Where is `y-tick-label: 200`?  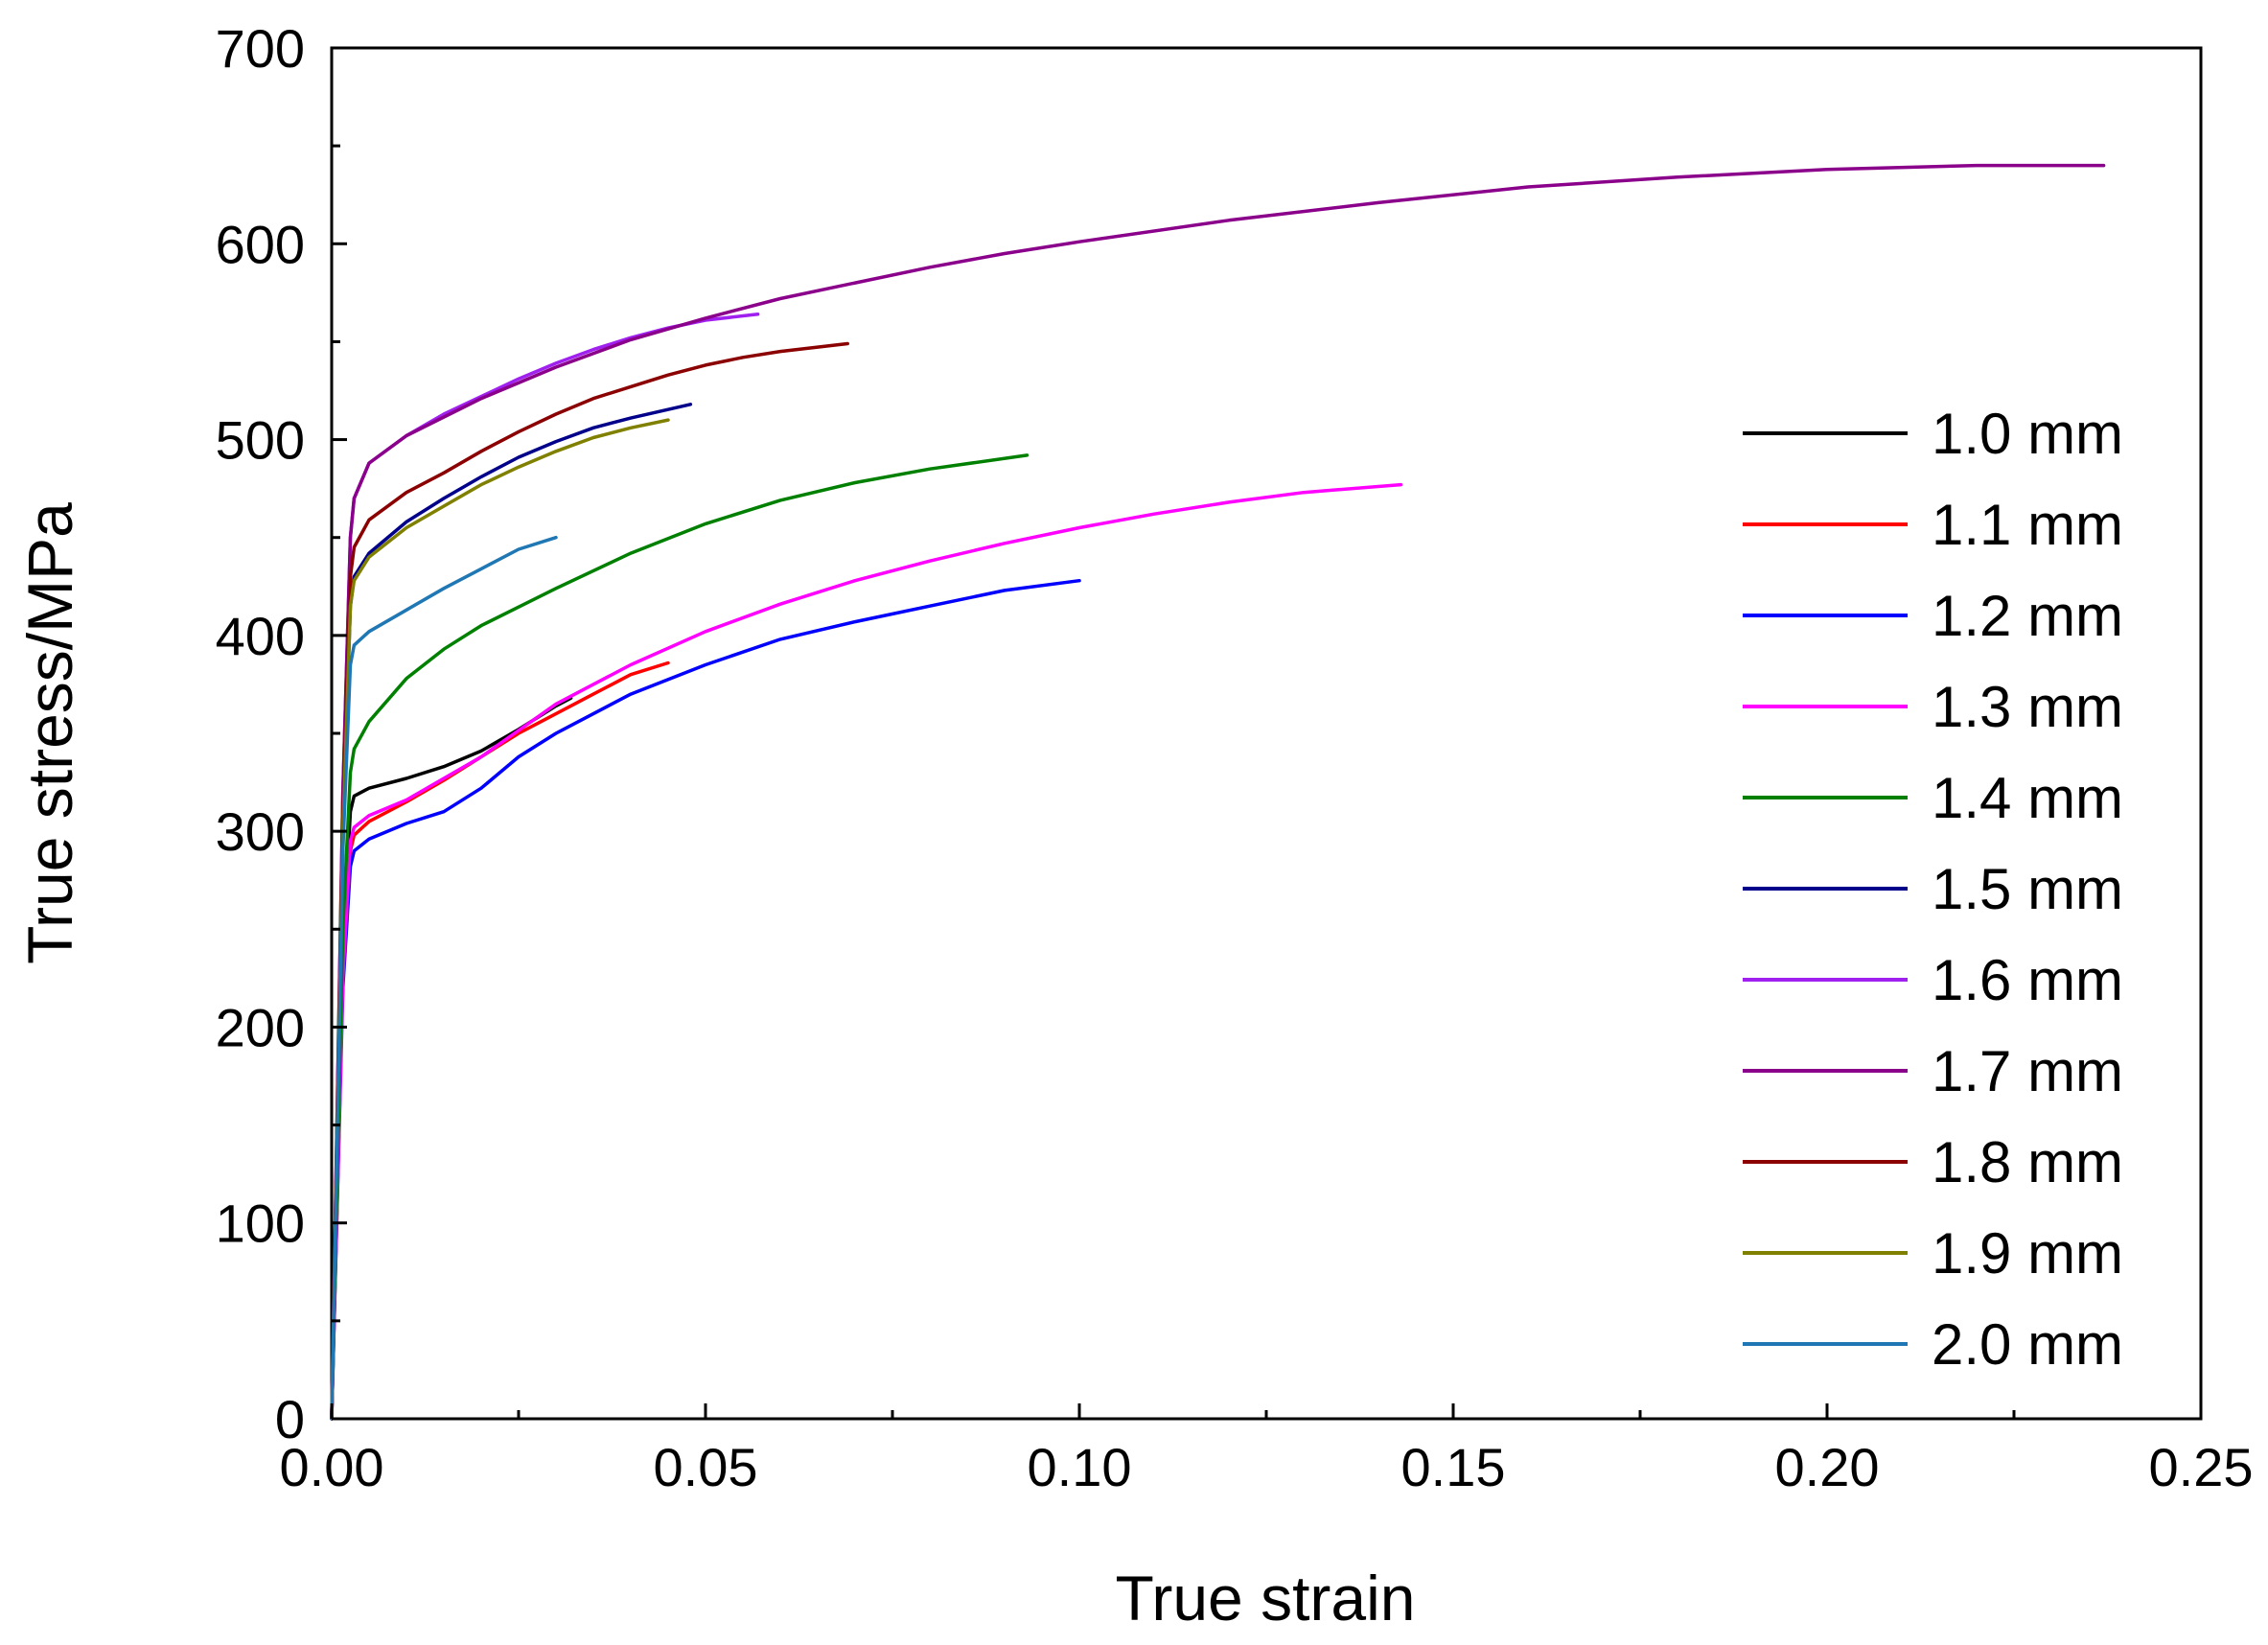 y-tick-label: 200 is located at coordinates (260, 1027).